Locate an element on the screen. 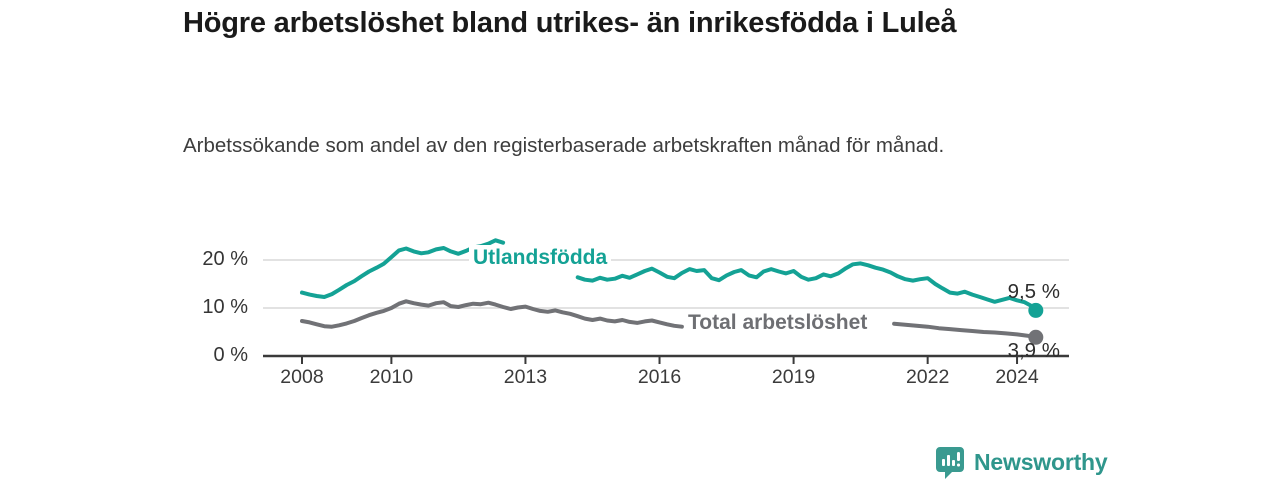 Image resolution: width=1280 pixels, height=480 pixels. end-value-label-utlandsfodda: 9,5 % is located at coordinates (1033, 291).